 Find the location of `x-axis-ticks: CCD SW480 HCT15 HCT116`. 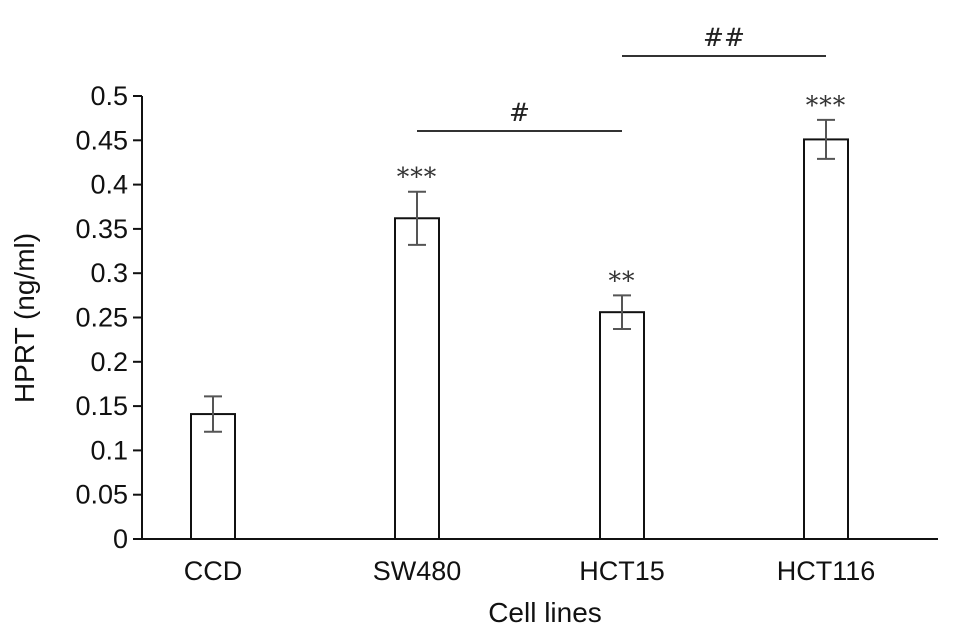

x-axis-ticks: CCD SW480 HCT15 HCT116 is located at coordinates (530, 571).